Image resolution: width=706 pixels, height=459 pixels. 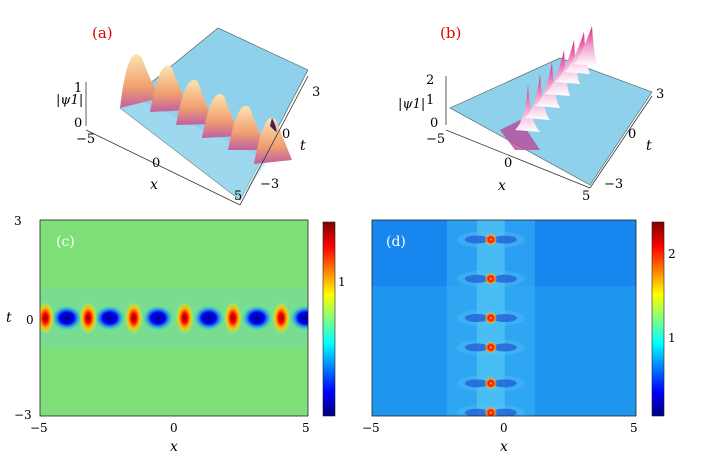 I want to click on t-tick-b-bot: −3, so click(x=613, y=184).